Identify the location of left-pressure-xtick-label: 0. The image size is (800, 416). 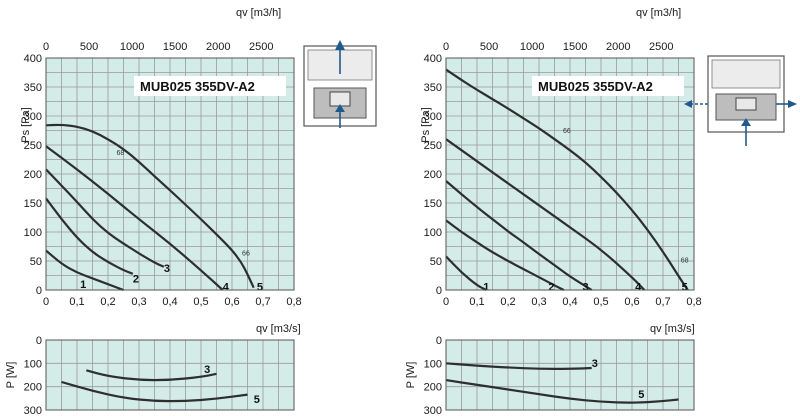
(46, 302).